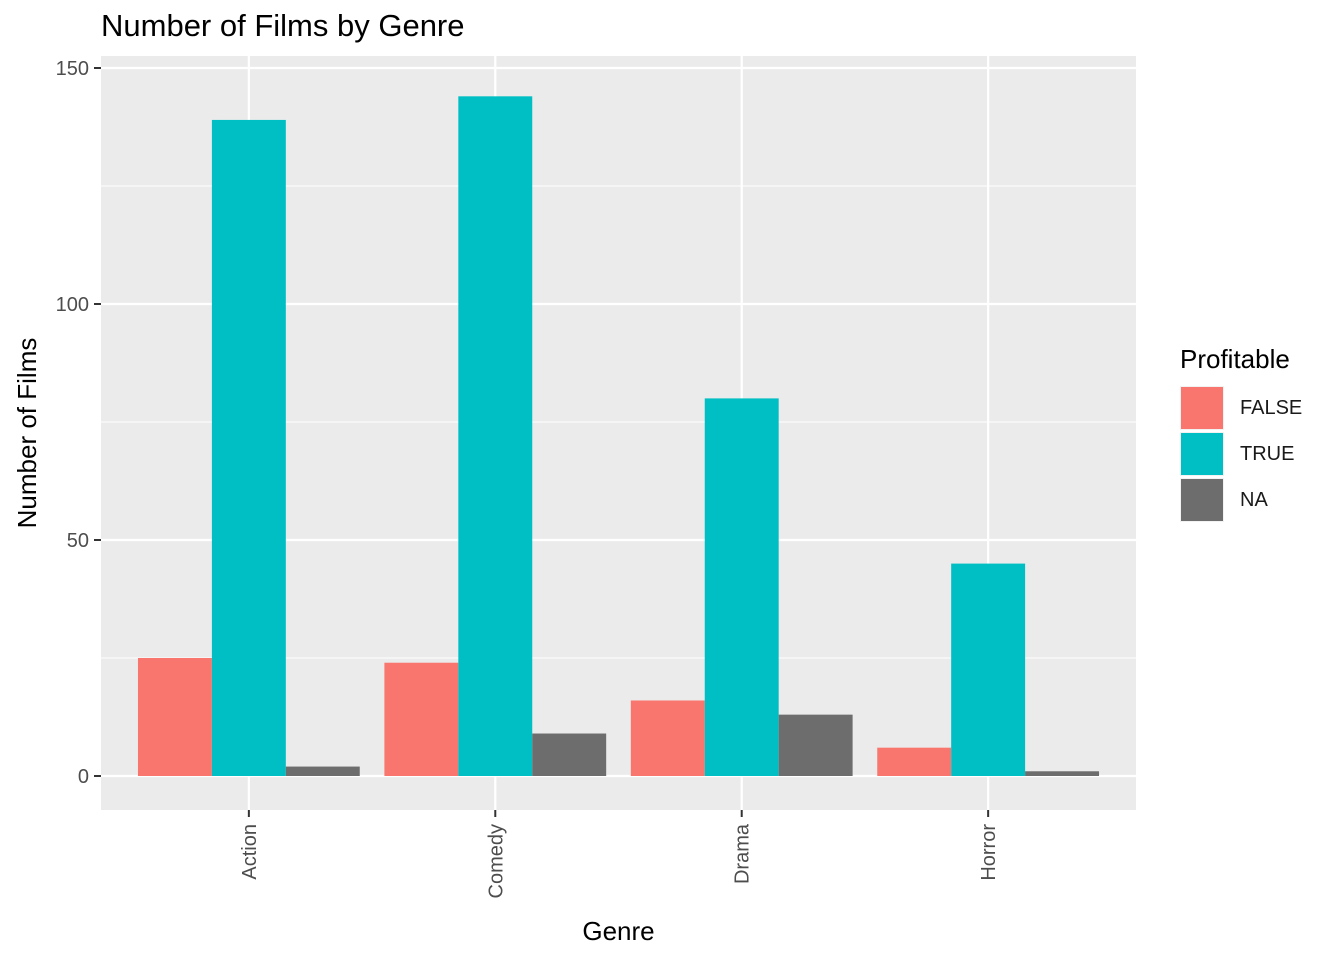 Image resolution: width=1344 pixels, height=960 pixels. I want to click on bar-horror-false, so click(914, 761).